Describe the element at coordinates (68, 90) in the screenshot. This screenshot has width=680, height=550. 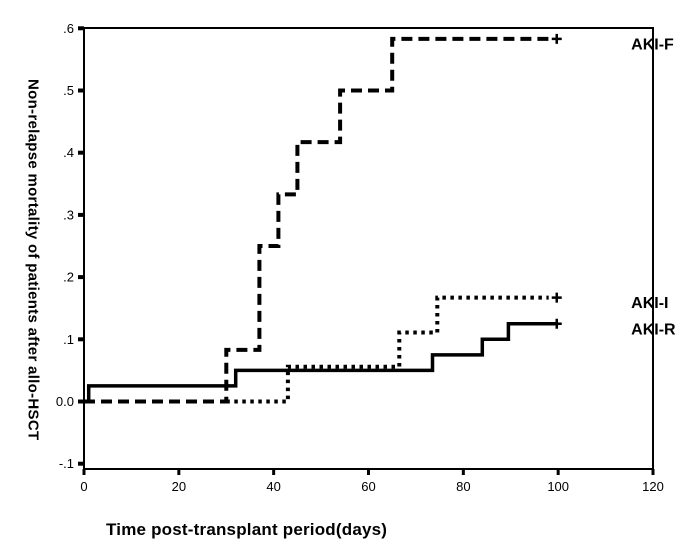
I see `y-tick-label: .5` at that location.